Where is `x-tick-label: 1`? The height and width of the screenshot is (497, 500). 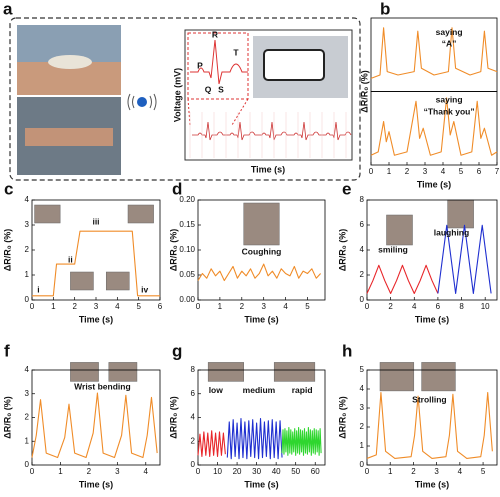
x-tick-label: 1 is located at coordinates (60, 471).